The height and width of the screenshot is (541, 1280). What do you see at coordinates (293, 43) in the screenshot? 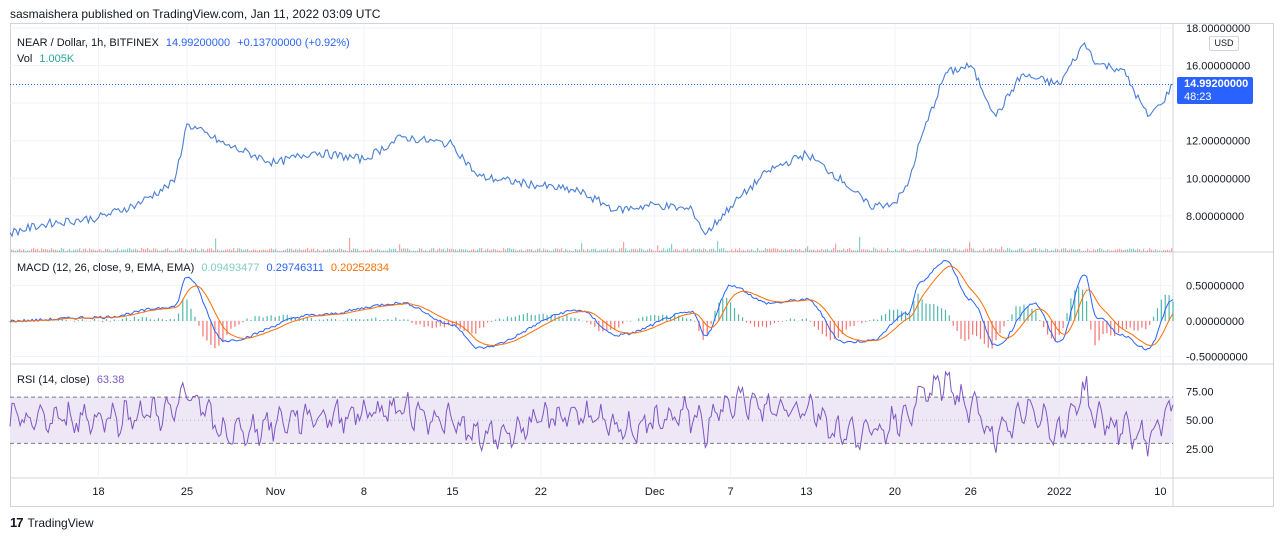
I see `price-change: +0.13700000 (+0.92%)` at bounding box center [293, 43].